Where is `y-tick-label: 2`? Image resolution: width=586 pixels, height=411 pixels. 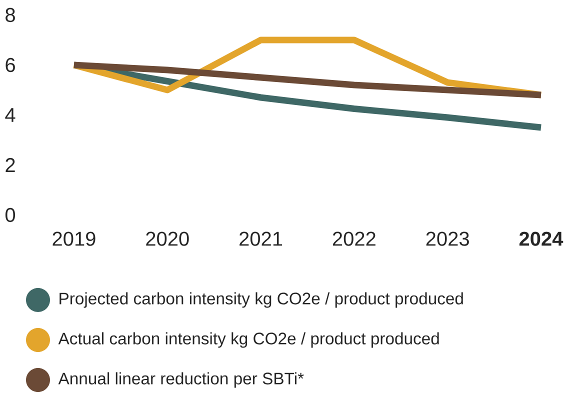
y-tick-label: 2 is located at coordinates (10, 165).